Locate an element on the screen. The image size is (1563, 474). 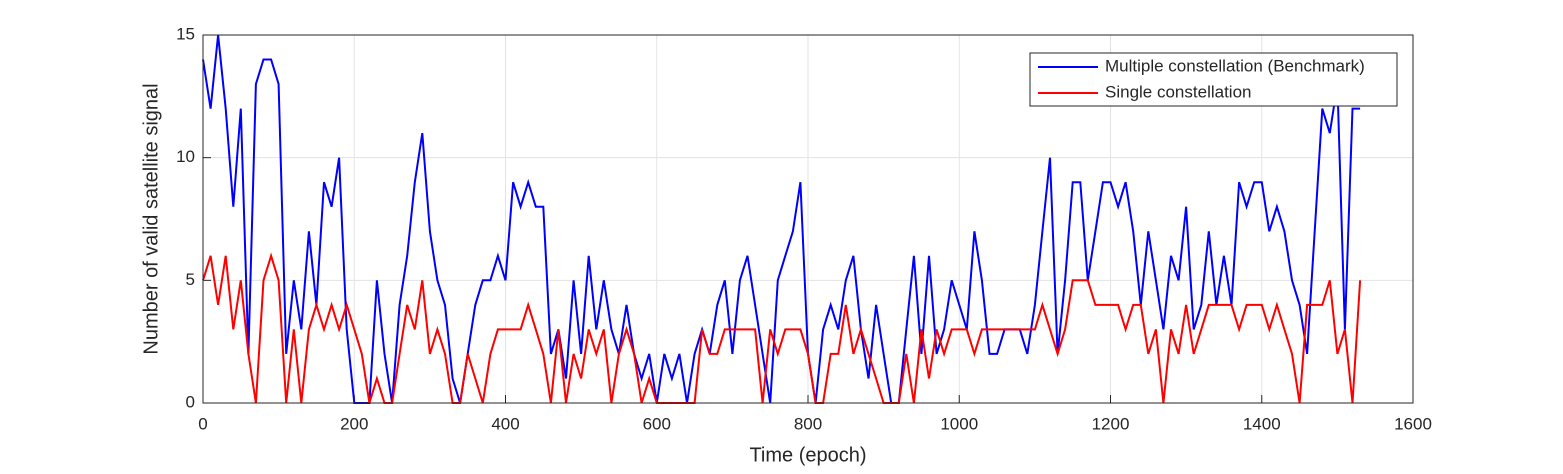
x-tick-label: 1200 is located at coordinates (1111, 423).